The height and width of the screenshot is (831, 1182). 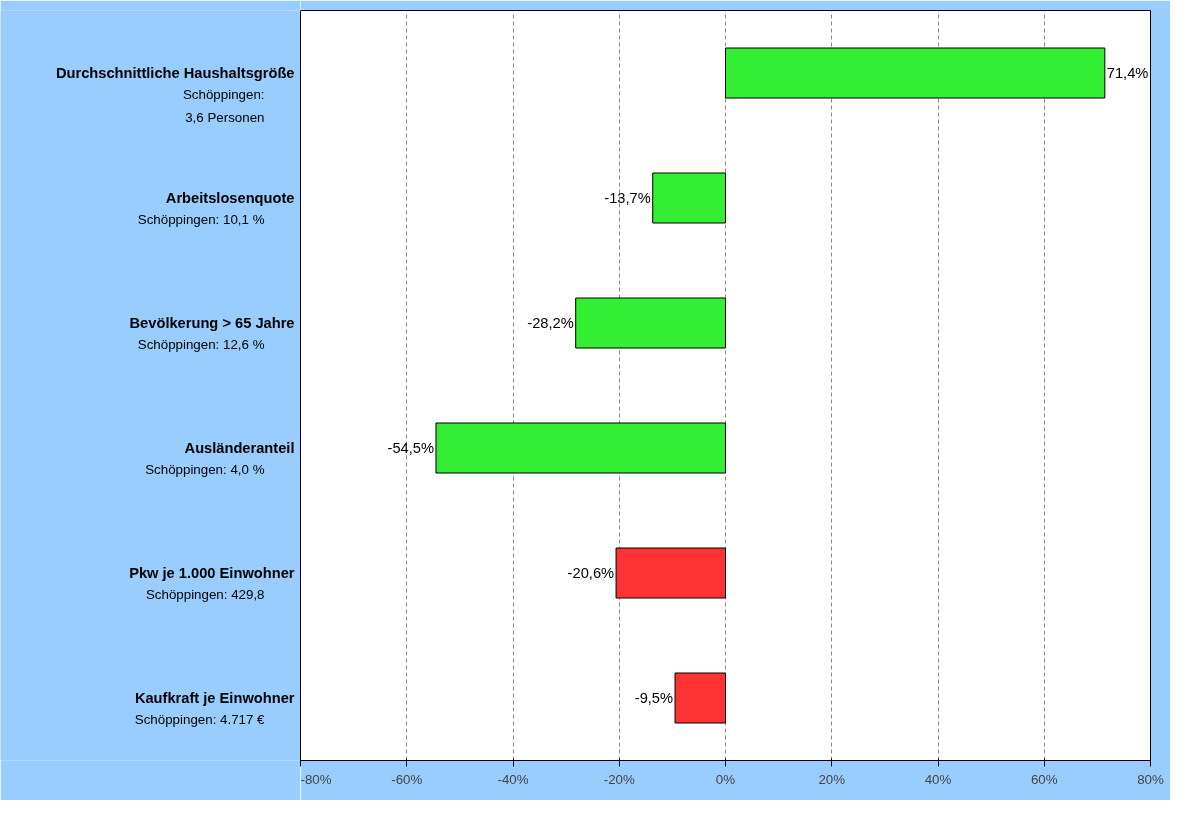 I want to click on x-tick-label: 60%, so click(x=1044, y=779).